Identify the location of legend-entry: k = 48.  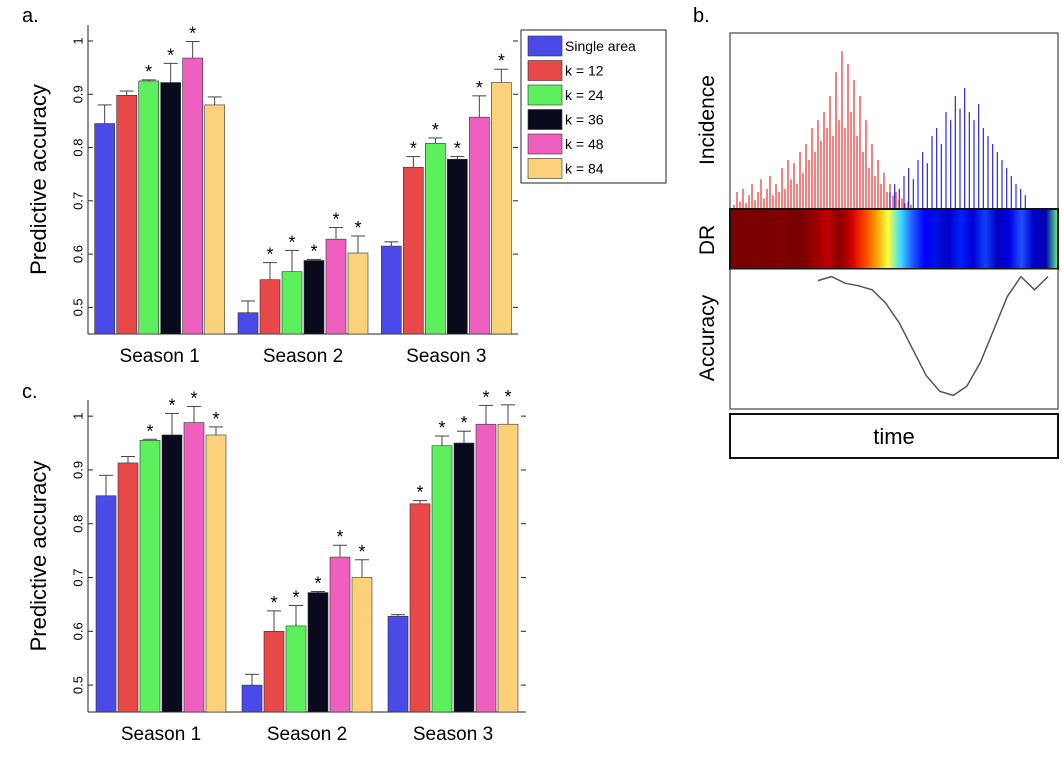
(584, 144).